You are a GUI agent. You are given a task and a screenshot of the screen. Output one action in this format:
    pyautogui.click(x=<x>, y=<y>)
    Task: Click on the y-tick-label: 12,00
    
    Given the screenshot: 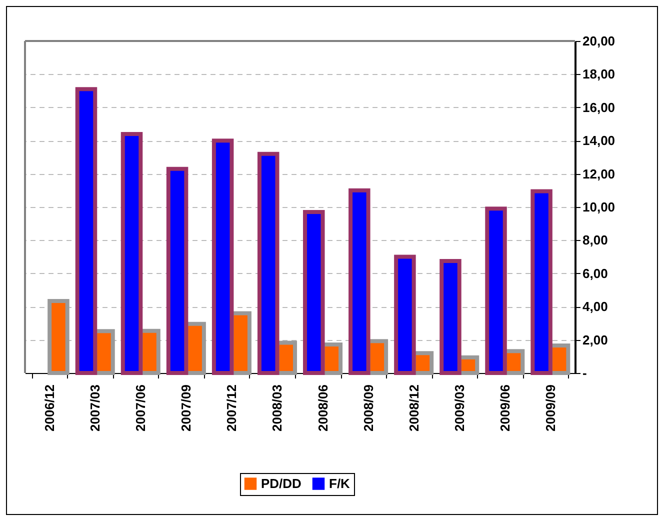 What is the action you would take?
    pyautogui.click(x=599, y=174)
    